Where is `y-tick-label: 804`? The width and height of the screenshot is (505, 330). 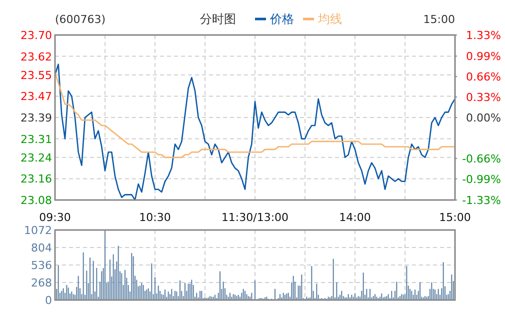 y-tick-label: 804 is located at coordinates (41, 248).